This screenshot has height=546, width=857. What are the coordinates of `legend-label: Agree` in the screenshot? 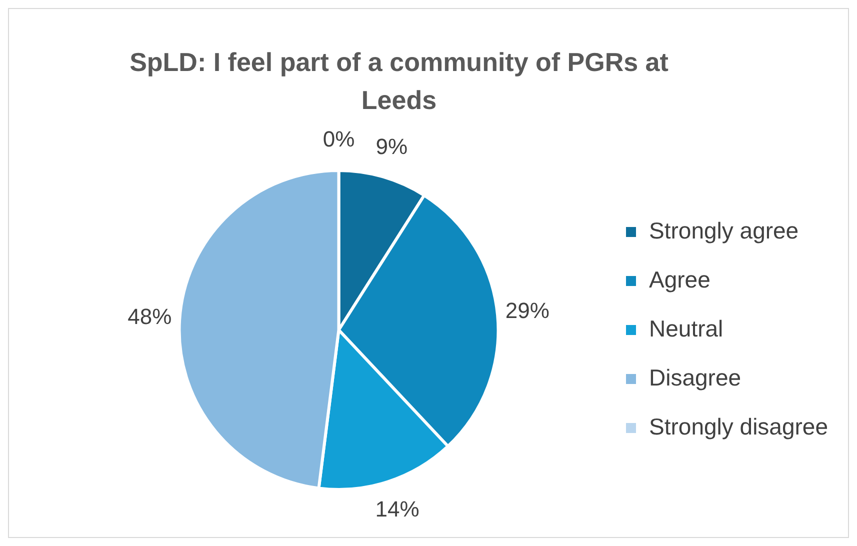 It's located at (679, 279).